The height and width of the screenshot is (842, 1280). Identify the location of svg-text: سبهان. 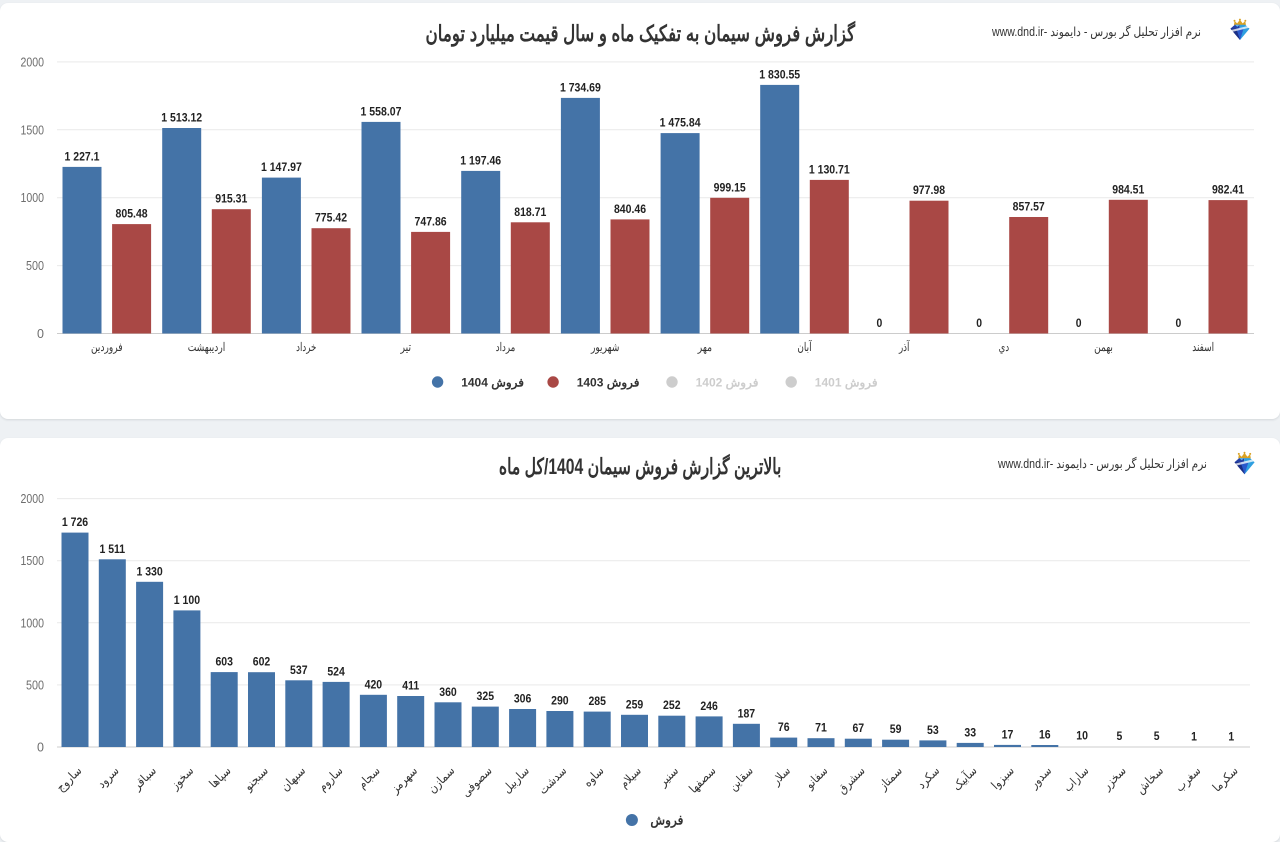
(293, 779).